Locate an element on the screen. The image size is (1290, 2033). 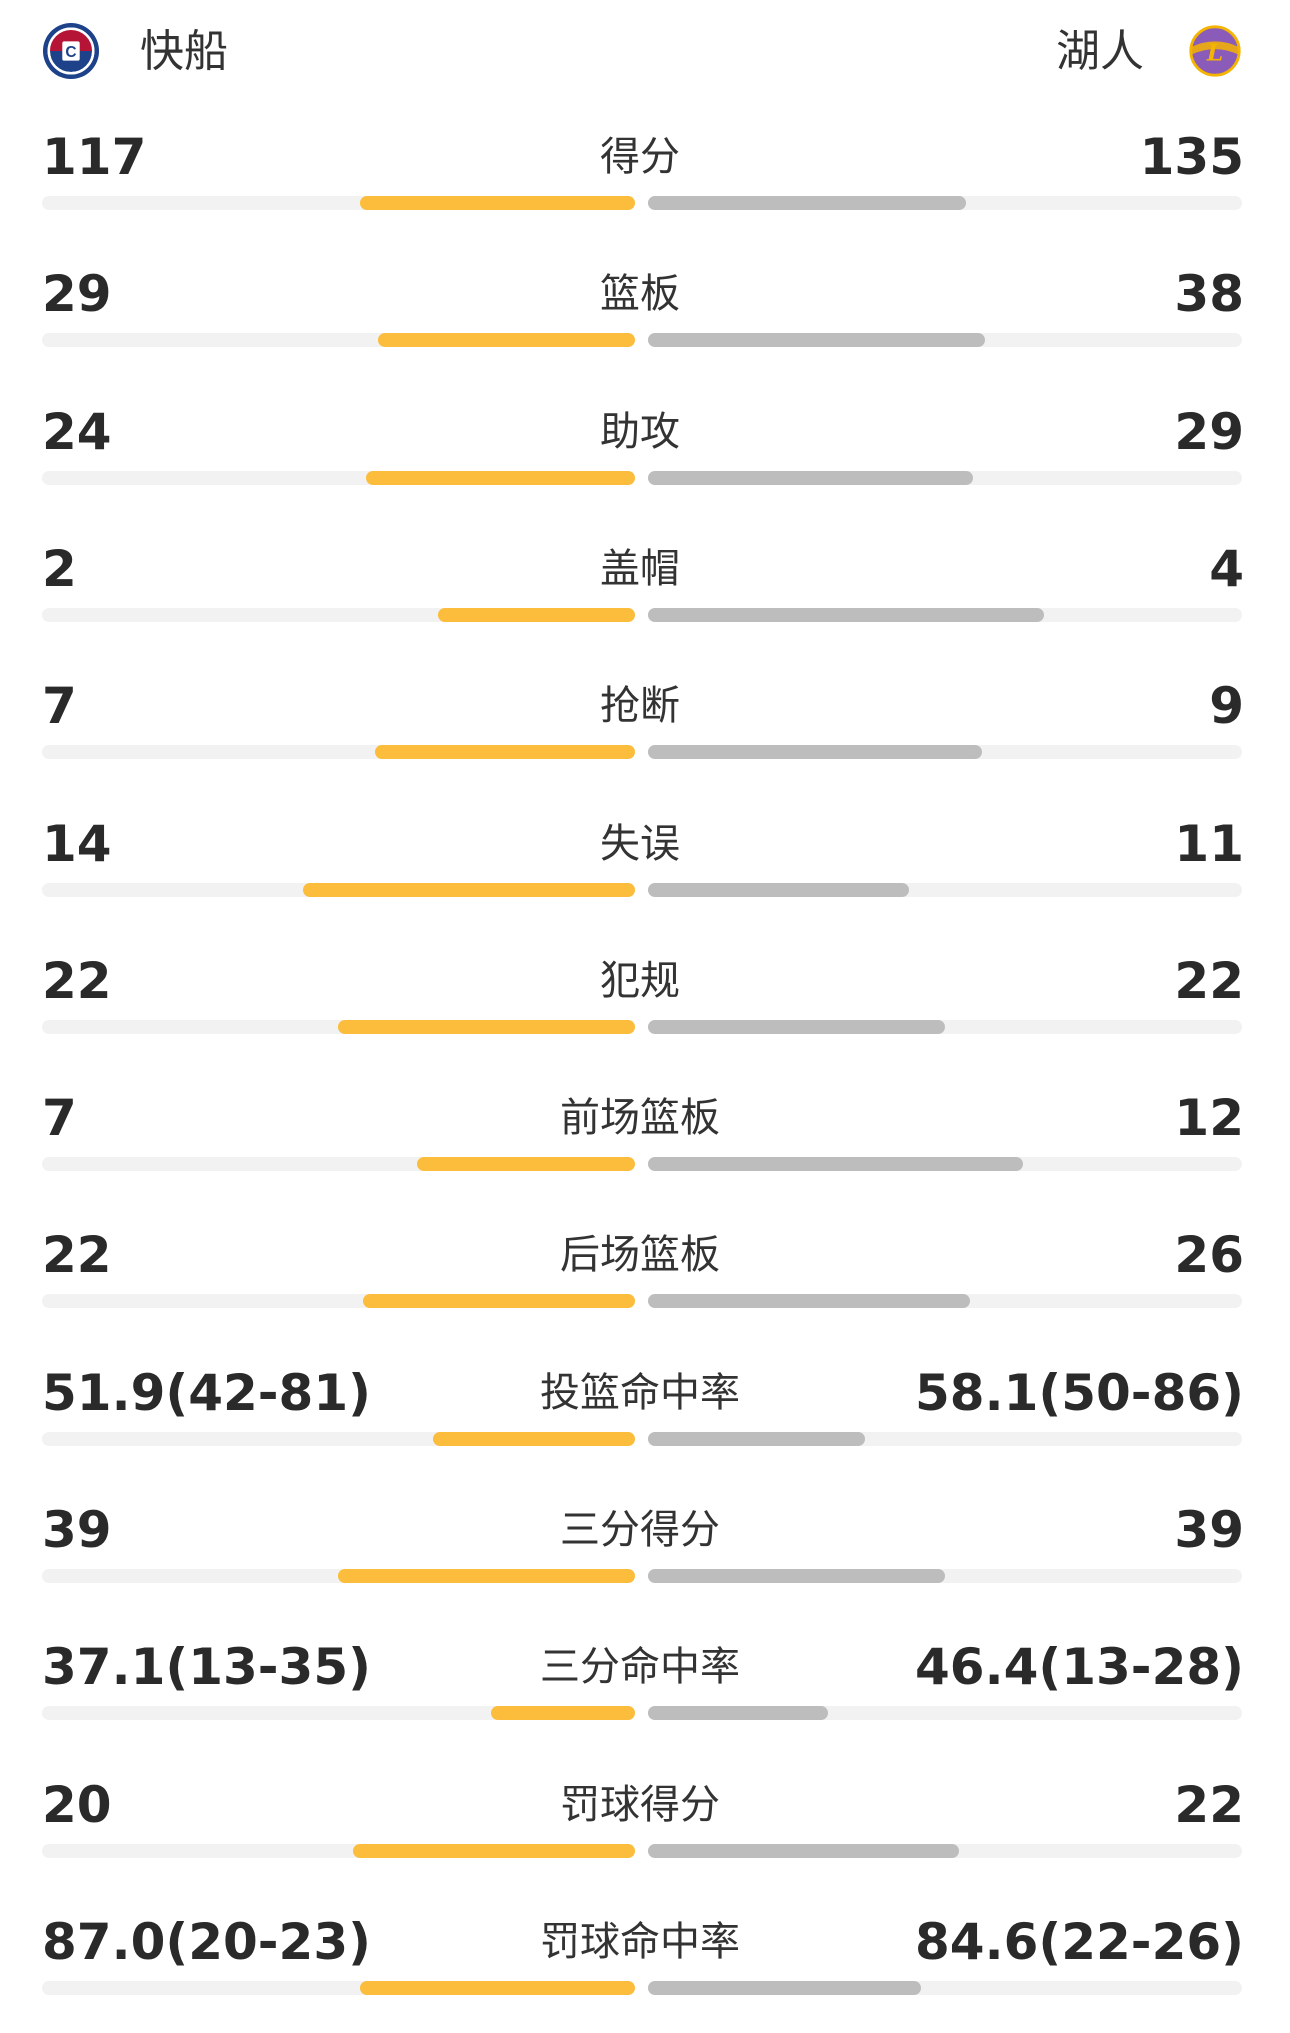
home-stat-value: 51.9(42-81) is located at coordinates (206, 1392).